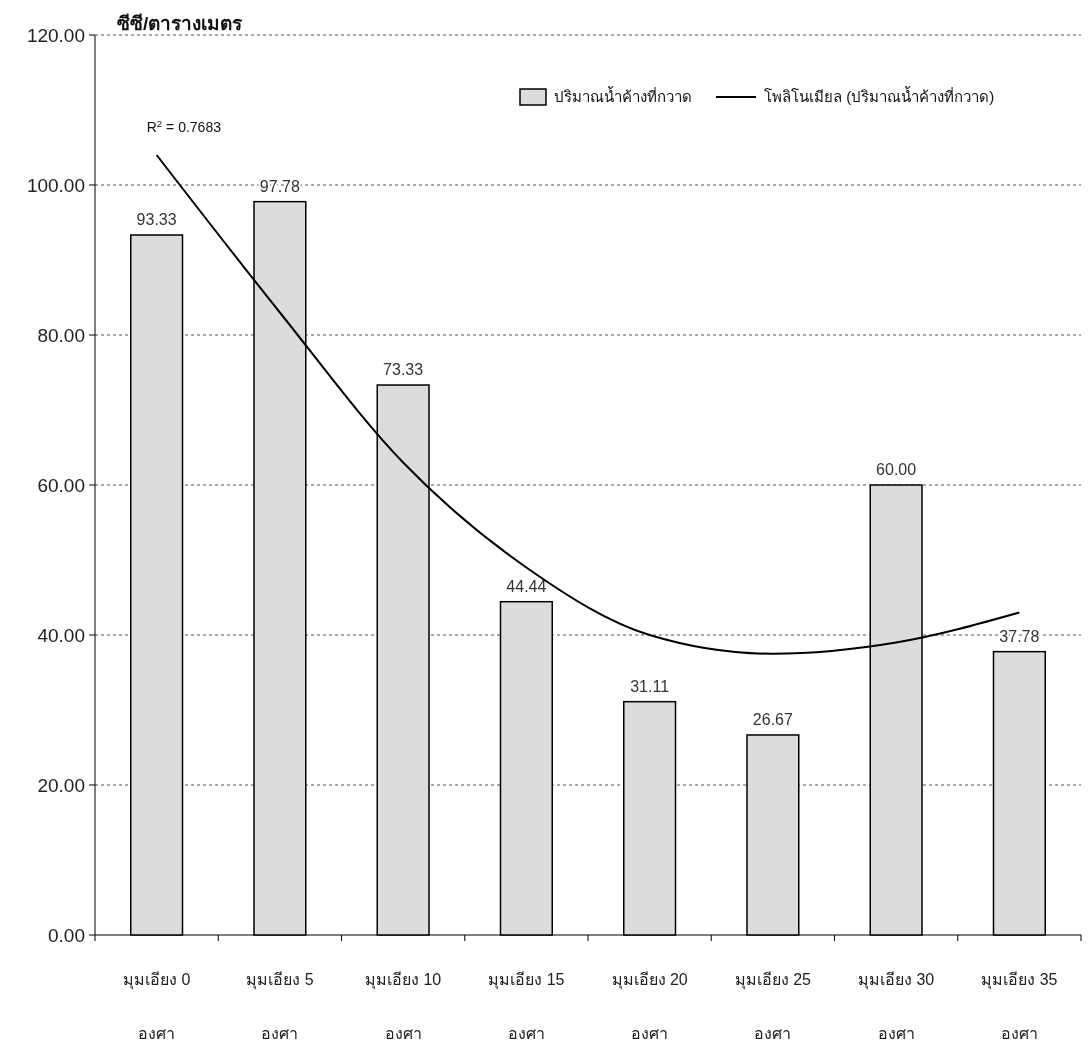 The width and height of the screenshot is (1089, 1057). I want to click on category-label: มุมเอียง 5 องศา, so click(280, 1006).